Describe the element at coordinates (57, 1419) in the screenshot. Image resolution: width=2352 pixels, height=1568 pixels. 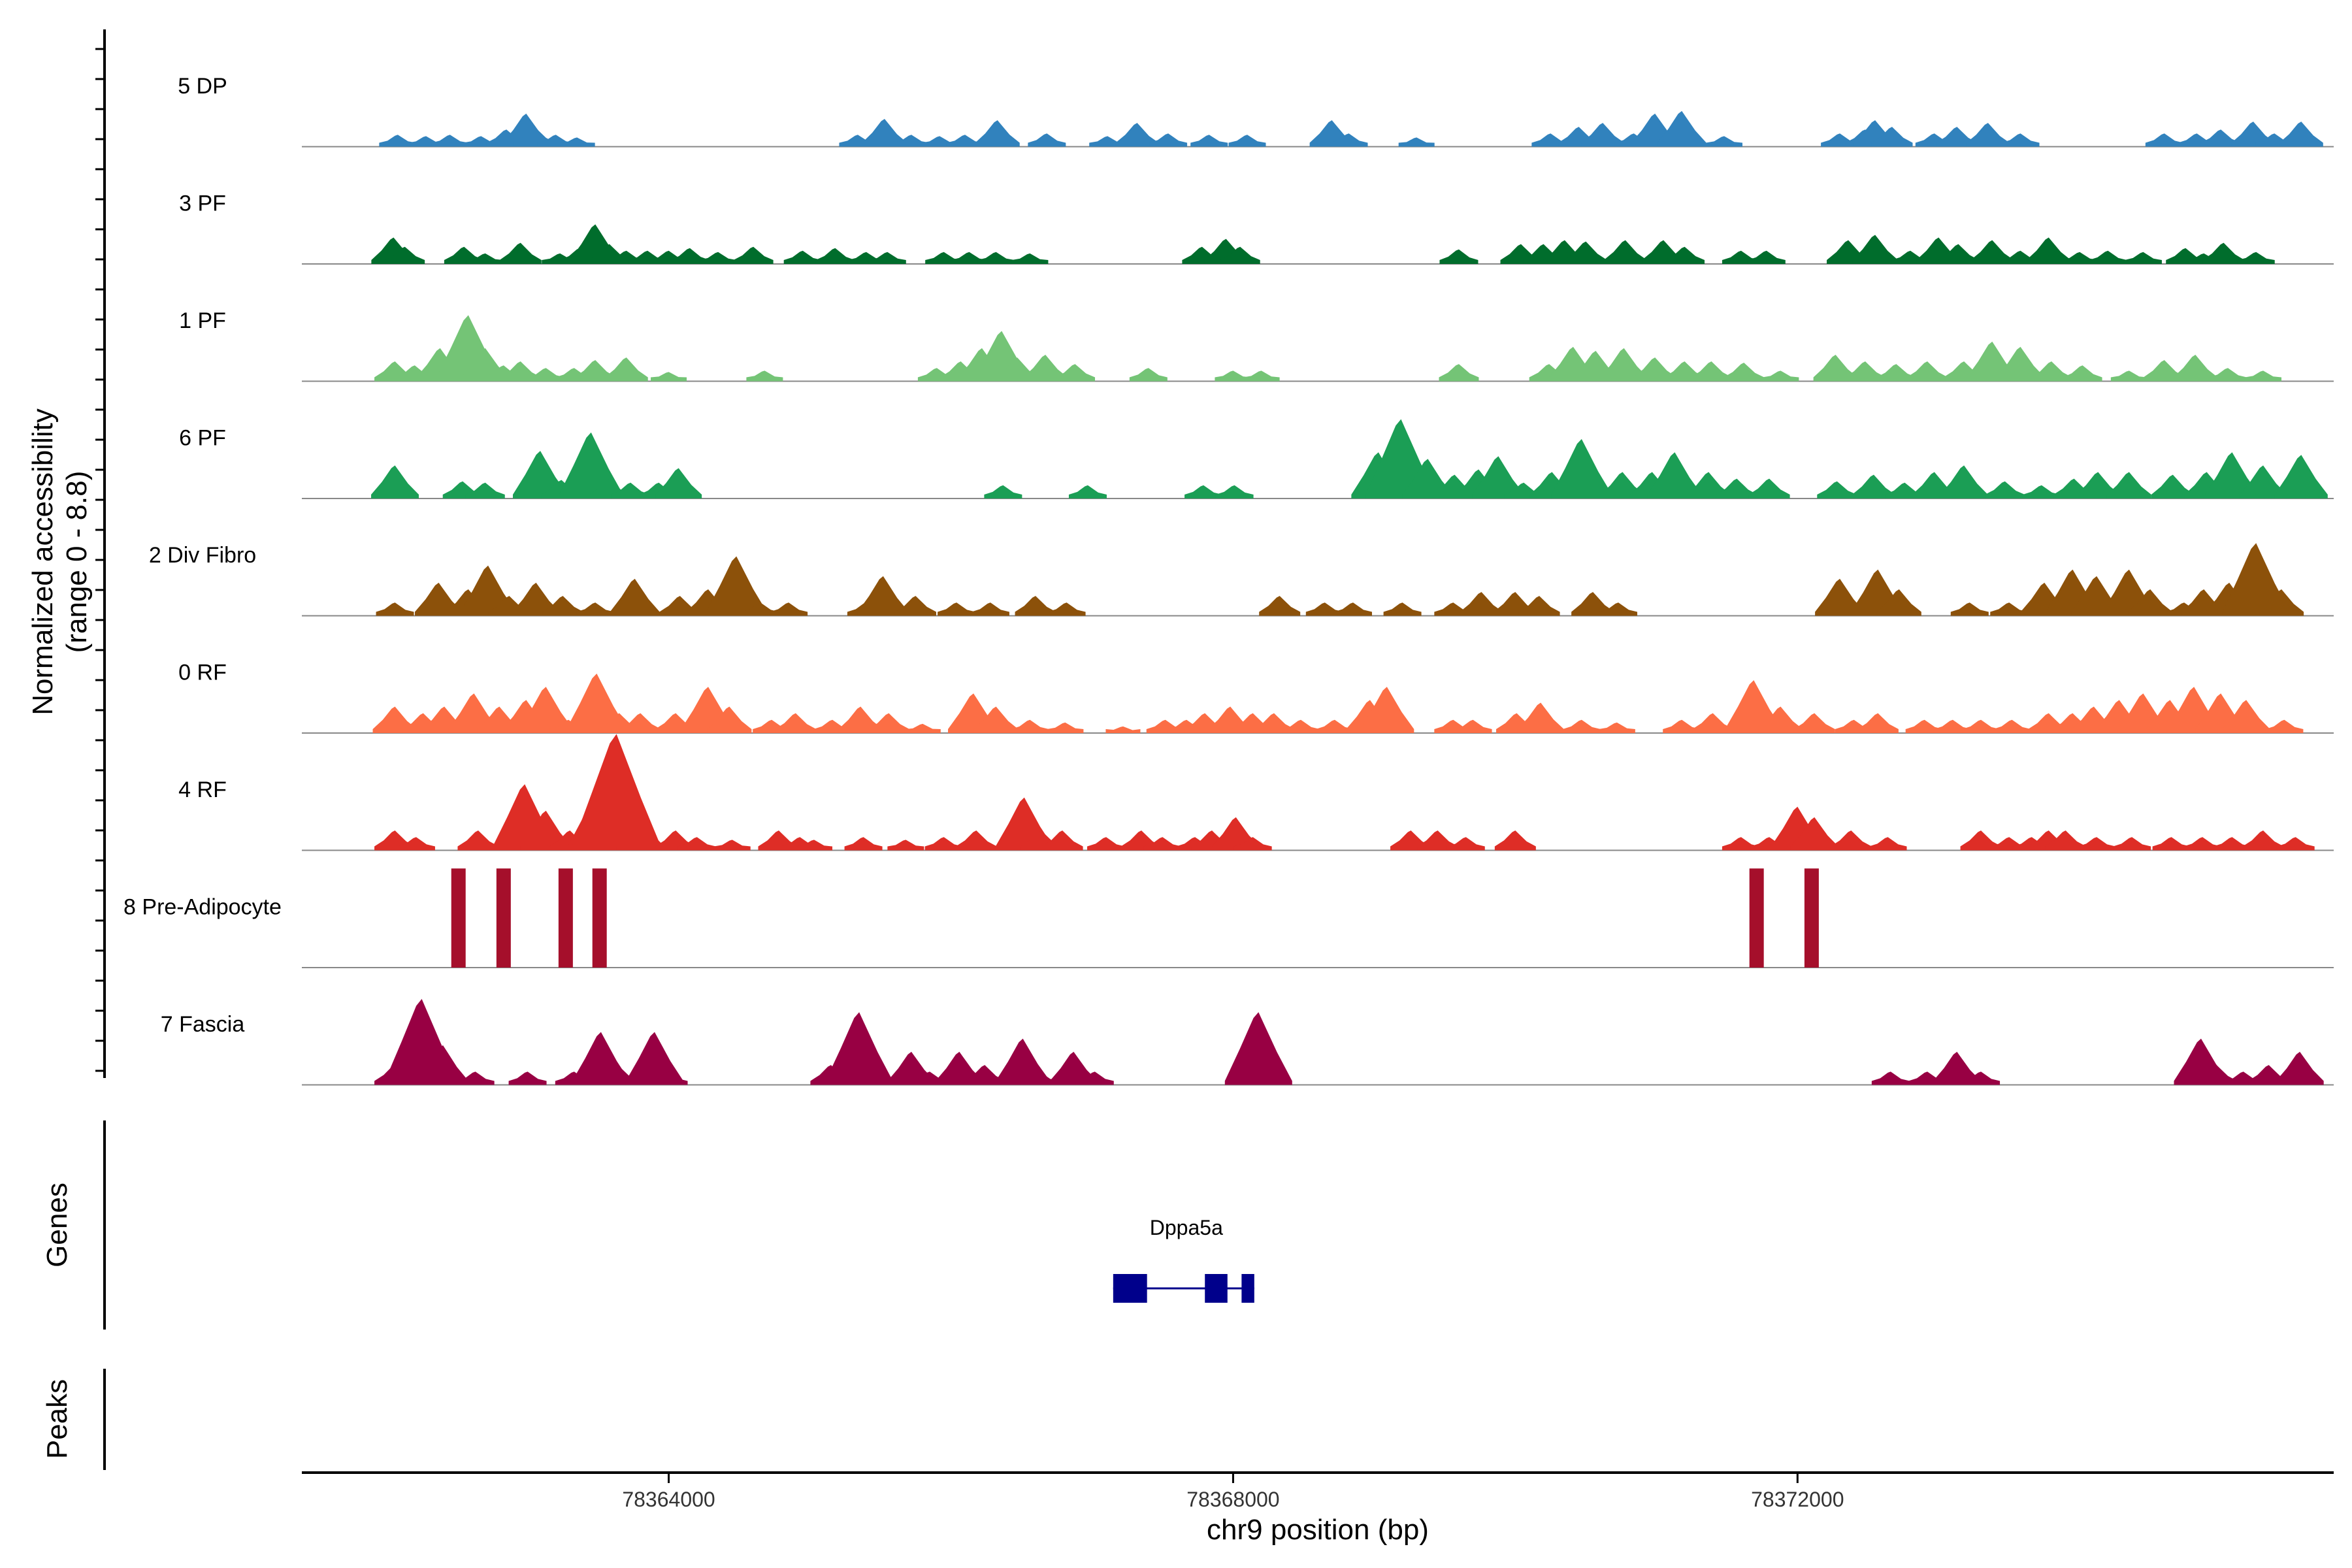
I see `peaks-panel-label: Peaks` at that location.